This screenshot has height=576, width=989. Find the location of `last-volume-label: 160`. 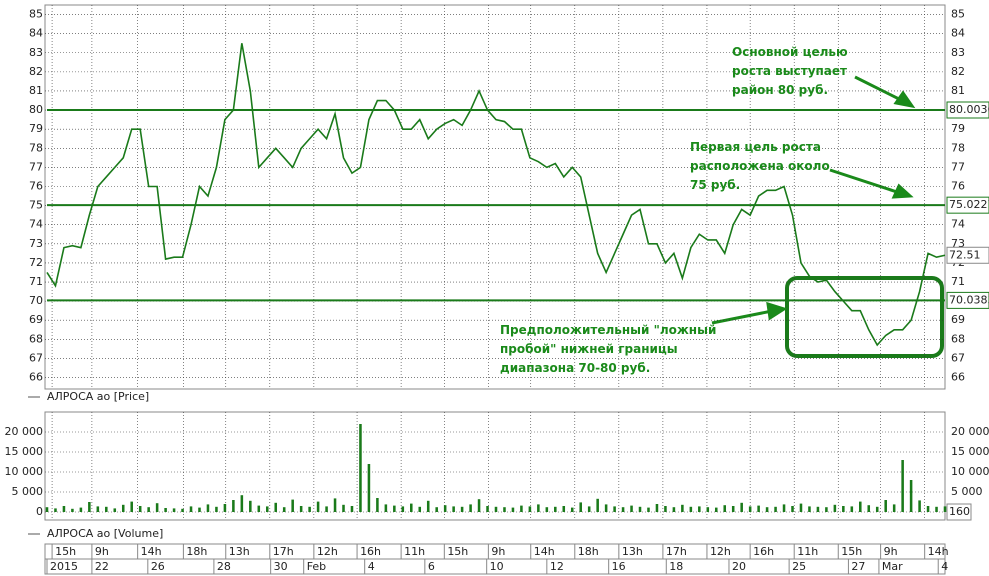

last-volume-label: 160 is located at coordinates (959, 511).